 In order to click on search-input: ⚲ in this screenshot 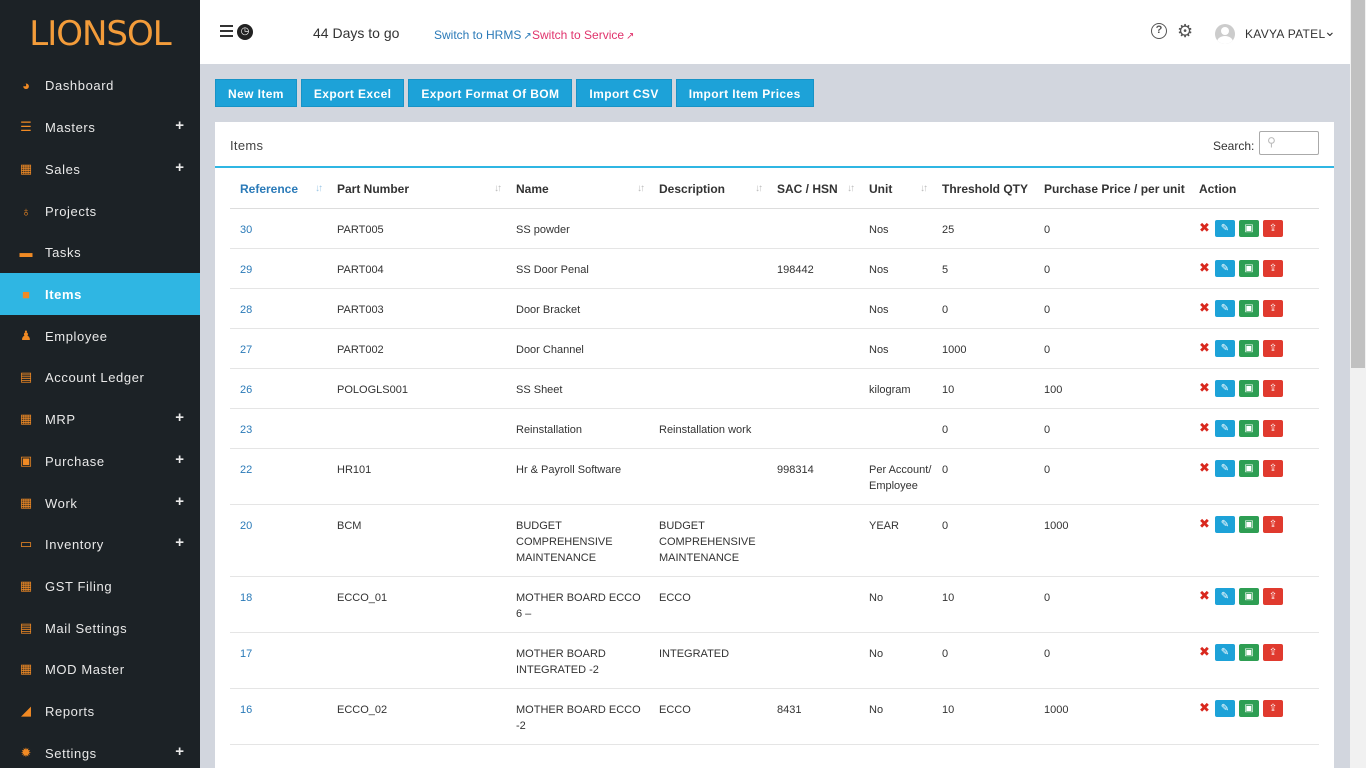, I will do `click(1289, 143)`.